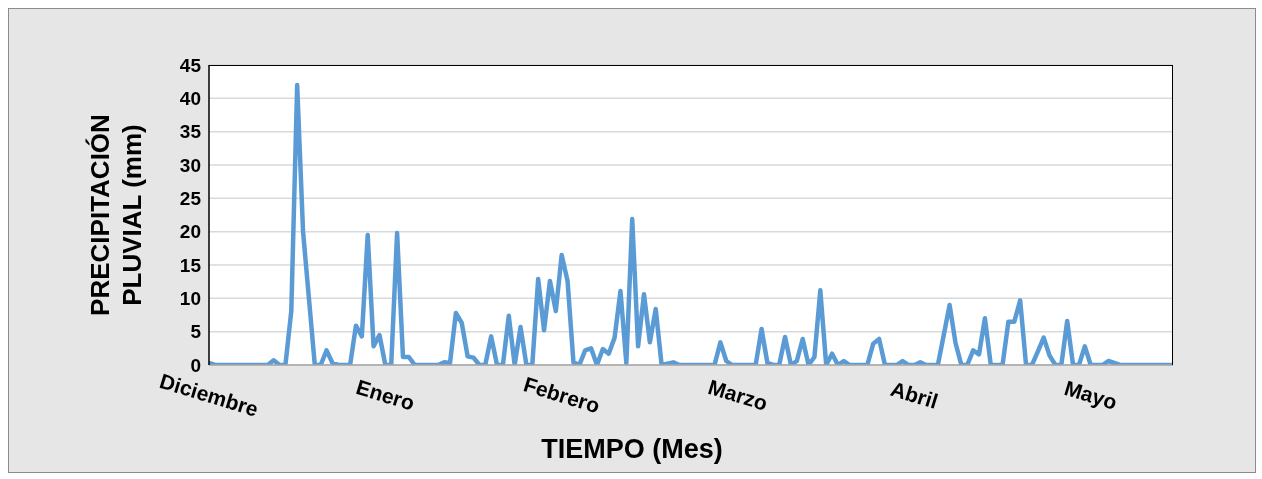 The image size is (1262, 479). Describe the element at coordinates (914, 394) in the screenshot. I see `x-tick-label: Abril` at that location.